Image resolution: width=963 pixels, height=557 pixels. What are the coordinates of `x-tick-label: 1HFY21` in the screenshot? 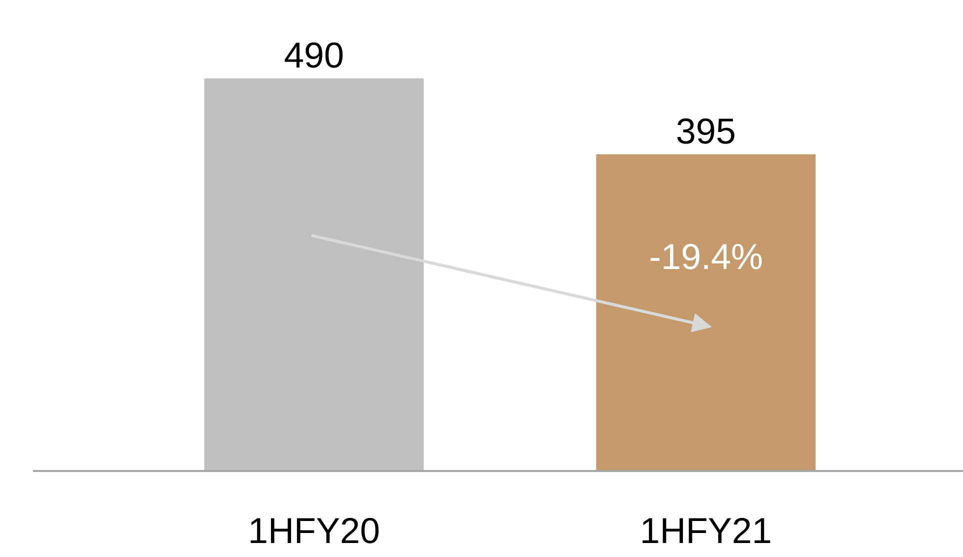 It's located at (706, 531).